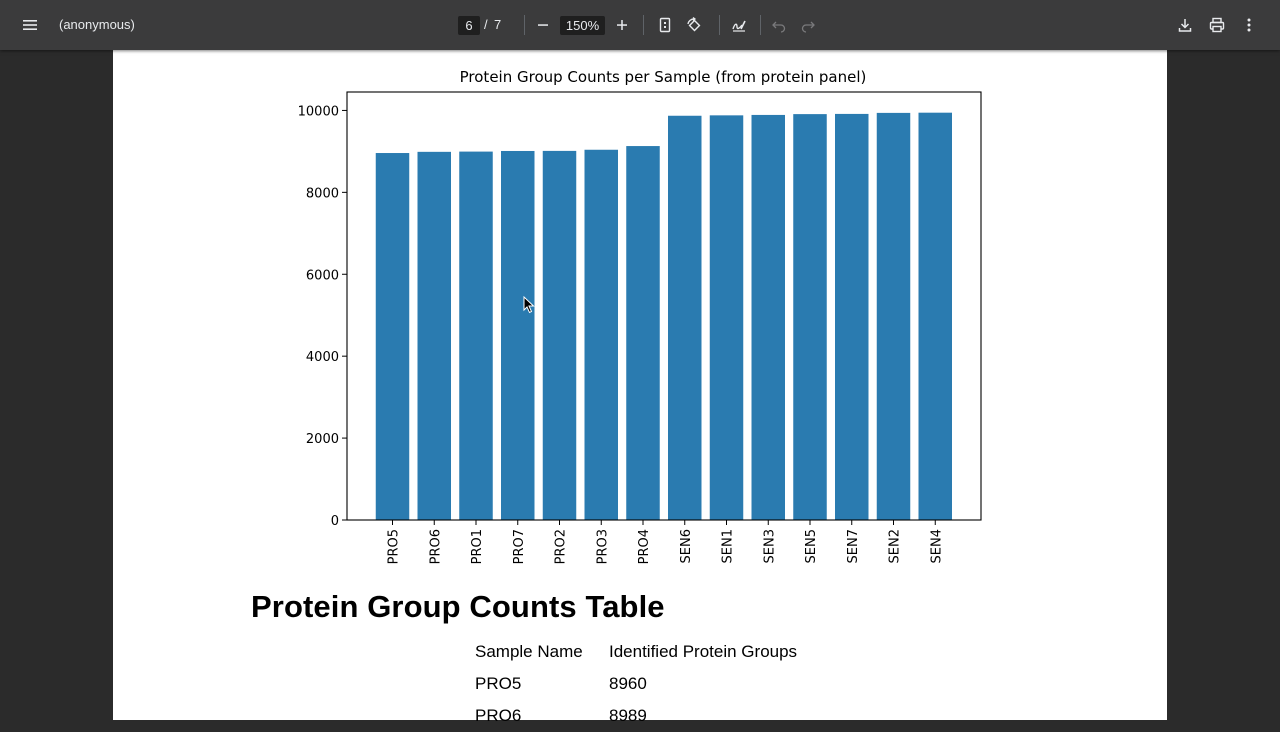  Describe the element at coordinates (476, 335) in the screenshot. I see `bar-pro1` at that location.